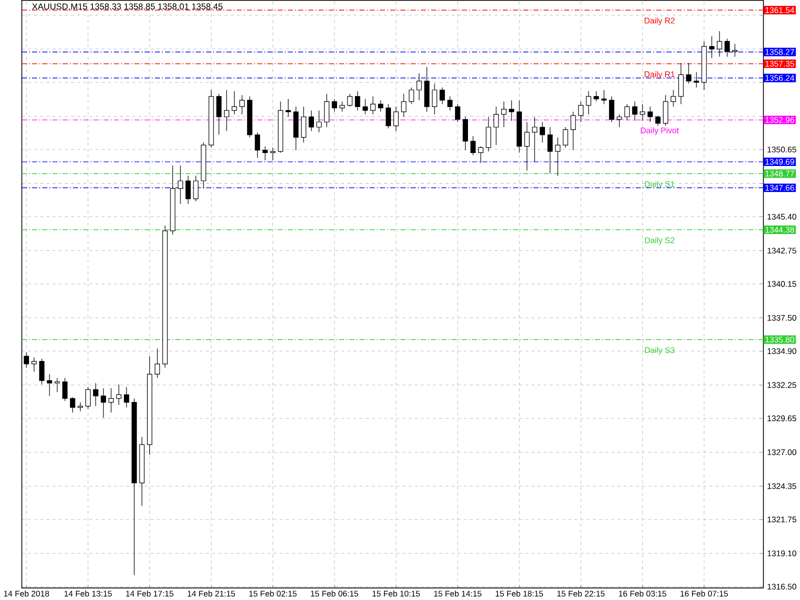  What do you see at coordinates (780, 10) in the screenshot?
I see `ref-line-label: 1361.54` at bounding box center [780, 10].